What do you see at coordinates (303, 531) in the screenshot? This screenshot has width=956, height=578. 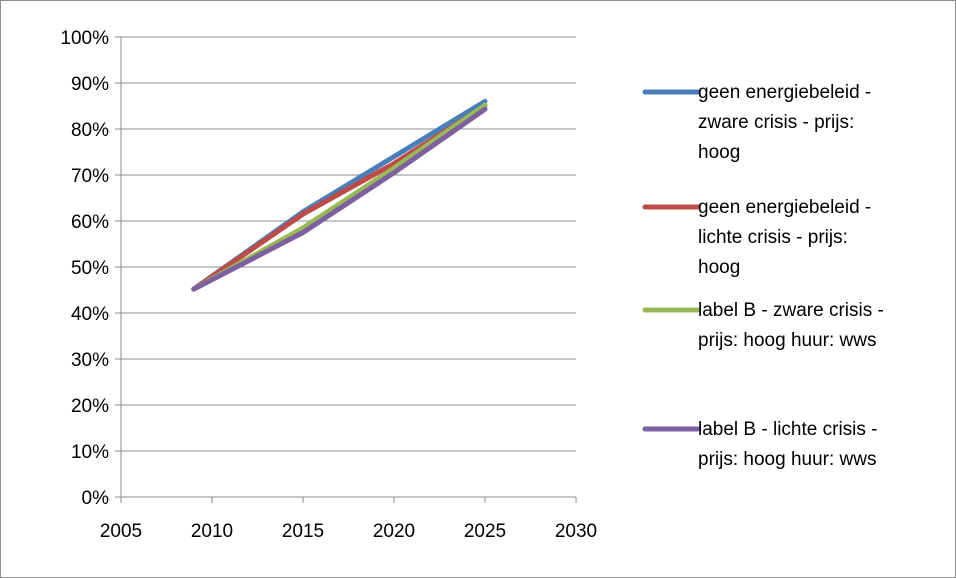 I see `x-tick-label: 2015` at bounding box center [303, 531].